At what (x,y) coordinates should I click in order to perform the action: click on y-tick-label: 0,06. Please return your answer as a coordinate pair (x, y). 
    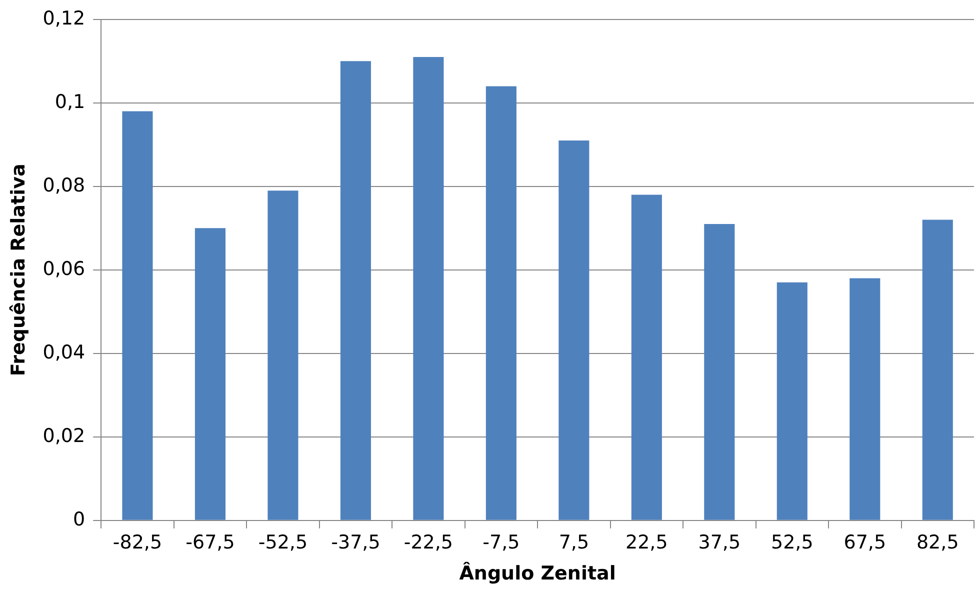
    Looking at the image, I should click on (64, 269).